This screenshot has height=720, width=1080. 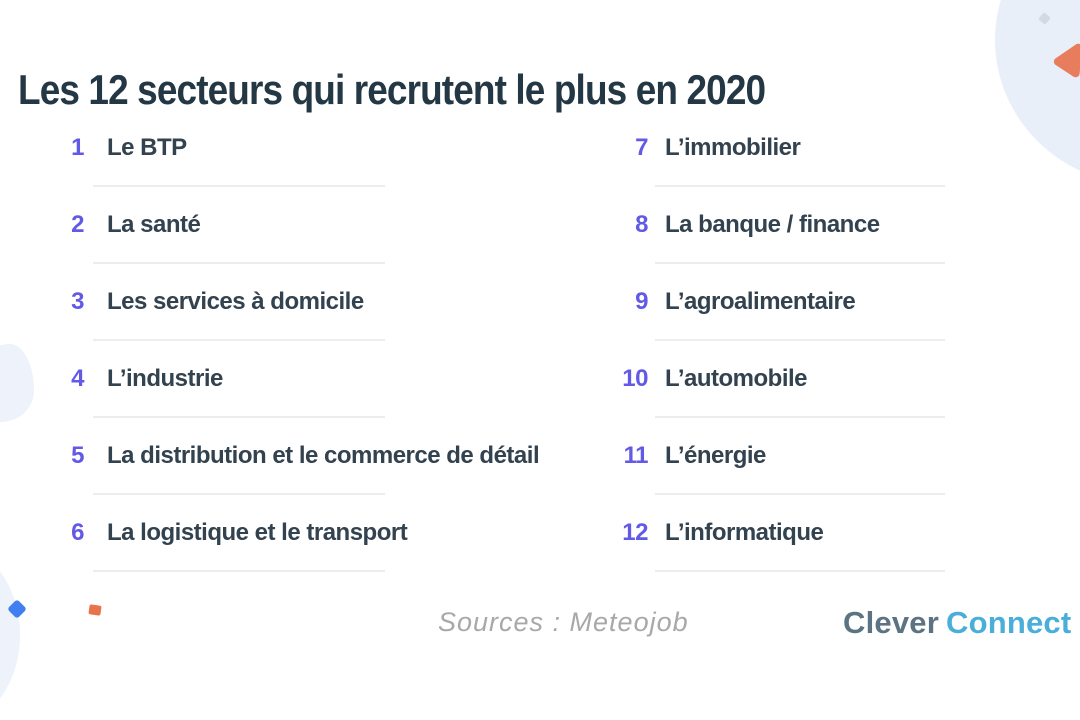 I want to click on item-label: L’immobilier, so click(x=733, y=147).